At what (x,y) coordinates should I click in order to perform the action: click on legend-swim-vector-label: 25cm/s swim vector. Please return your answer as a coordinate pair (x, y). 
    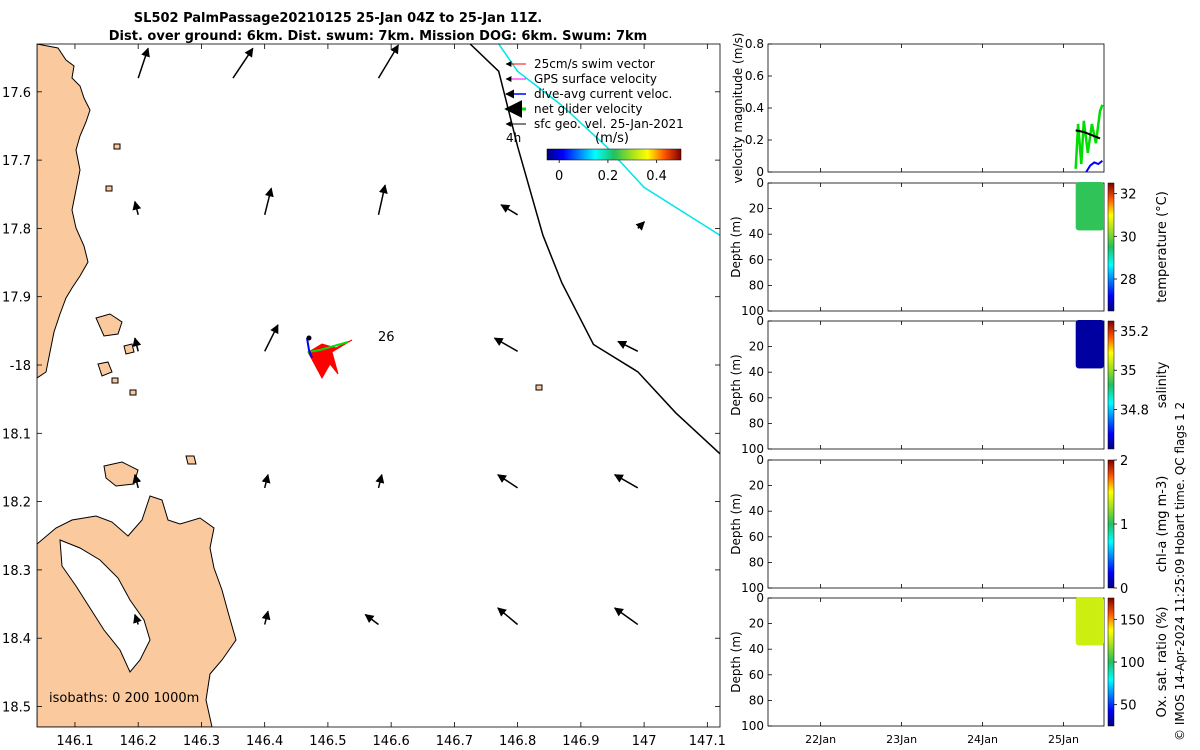
    Looking at the image, I should click on (594, 64).